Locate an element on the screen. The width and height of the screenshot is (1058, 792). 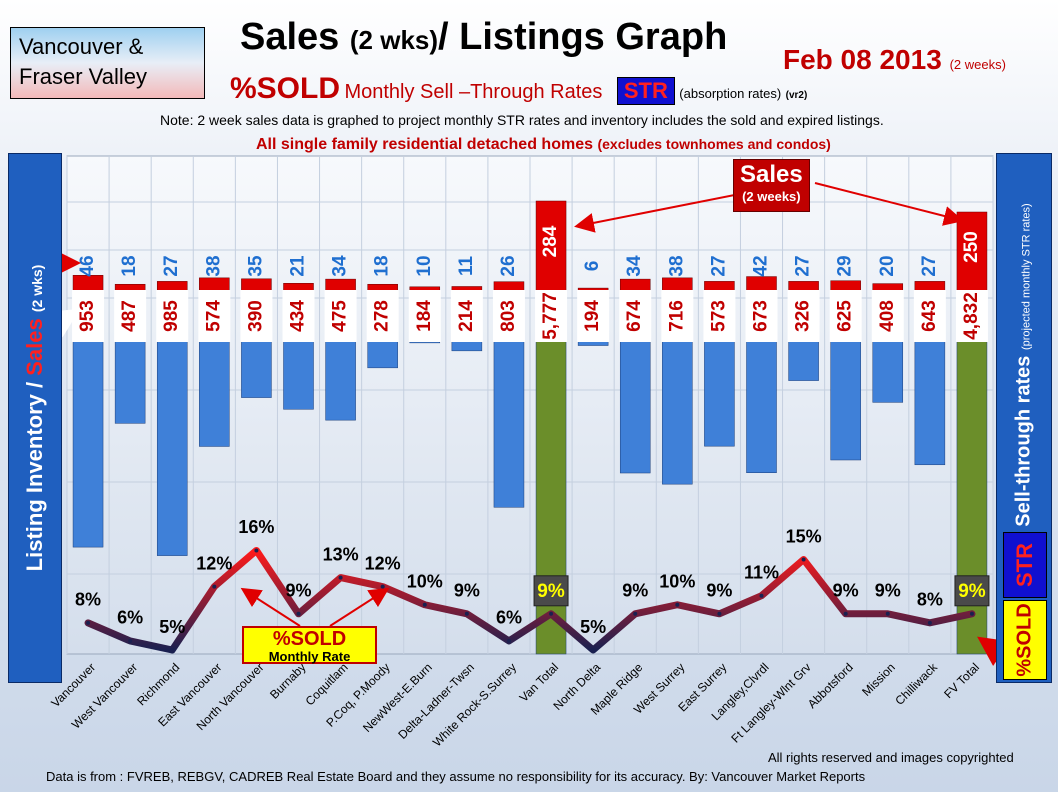
sold-rate-label: 15% is located at coordinates (804, 536).